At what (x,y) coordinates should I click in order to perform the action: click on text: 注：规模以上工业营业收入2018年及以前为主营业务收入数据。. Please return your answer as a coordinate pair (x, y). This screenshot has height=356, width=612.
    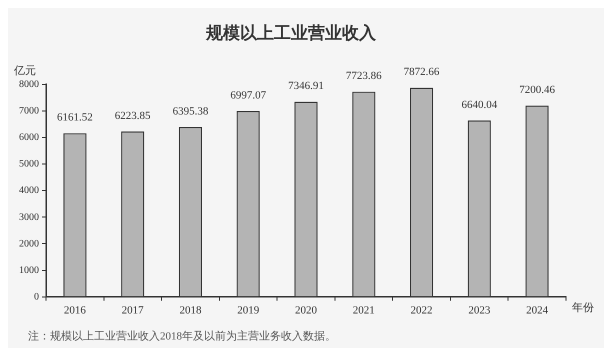
    Looking at the image, I should click on (182, 335).